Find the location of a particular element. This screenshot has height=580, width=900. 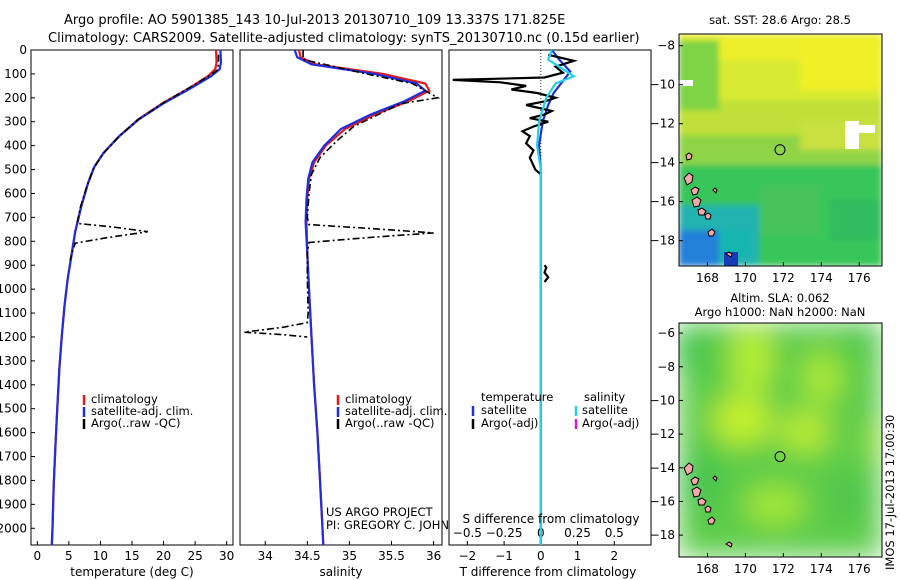

depth-tick-label: 1300 is located at coordinates (13, 361).